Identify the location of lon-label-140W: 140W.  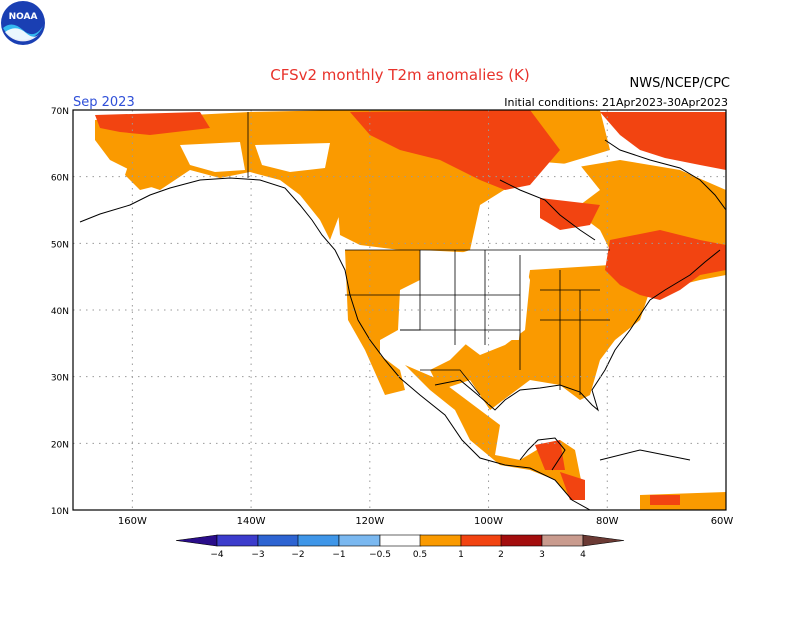
(251, 521).